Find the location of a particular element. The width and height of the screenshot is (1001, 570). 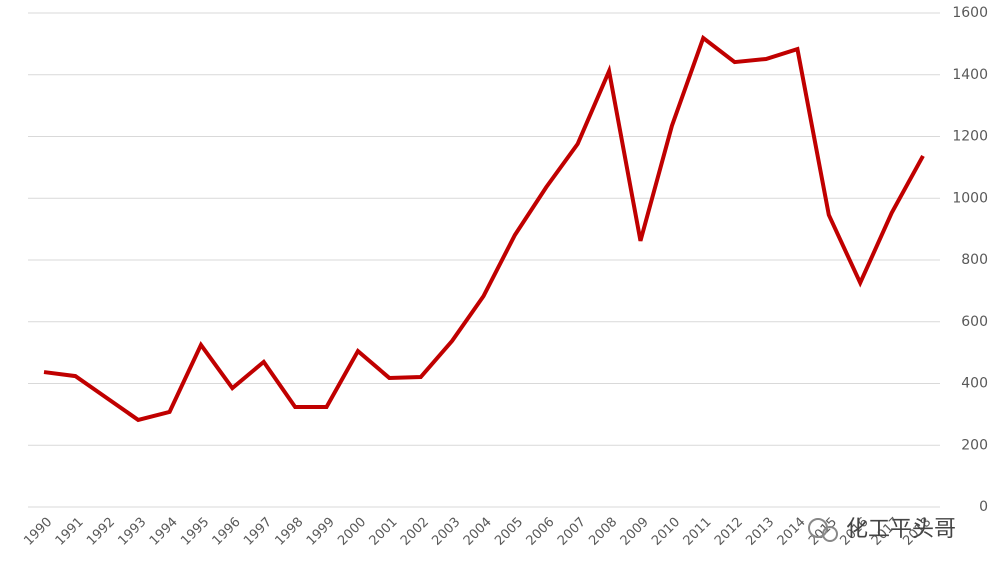

x-tick-label: 1999 is located at coordinates (321, 532).